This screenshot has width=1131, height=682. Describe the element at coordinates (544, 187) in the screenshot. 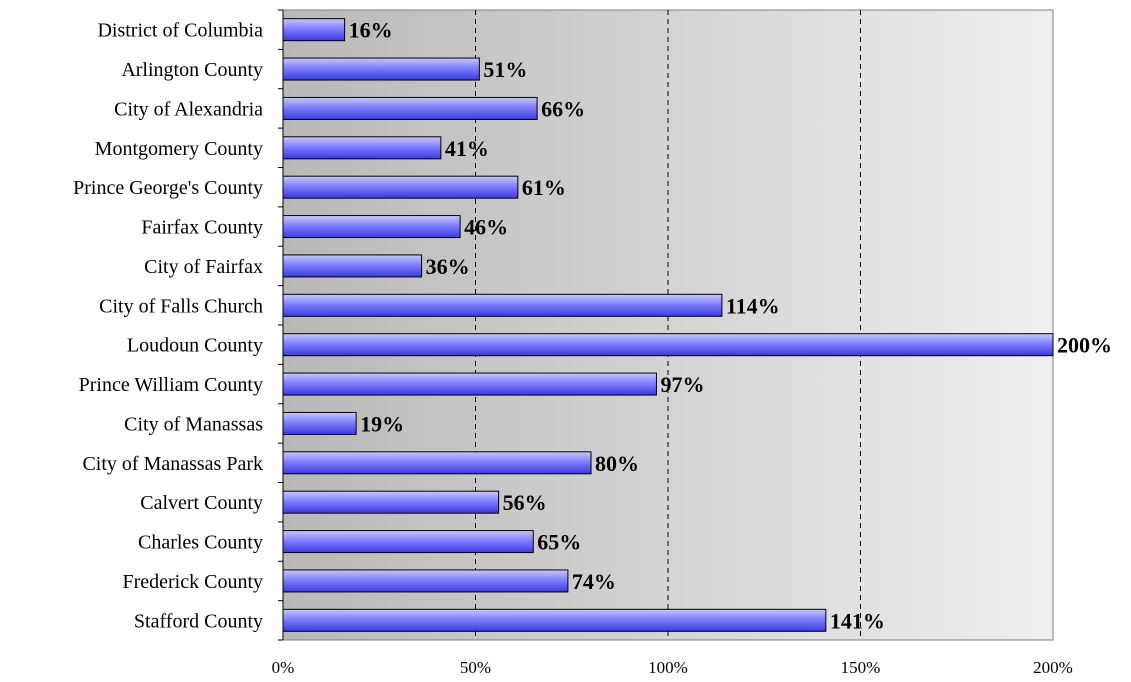

I see `data-label-4: 61%` at that location.